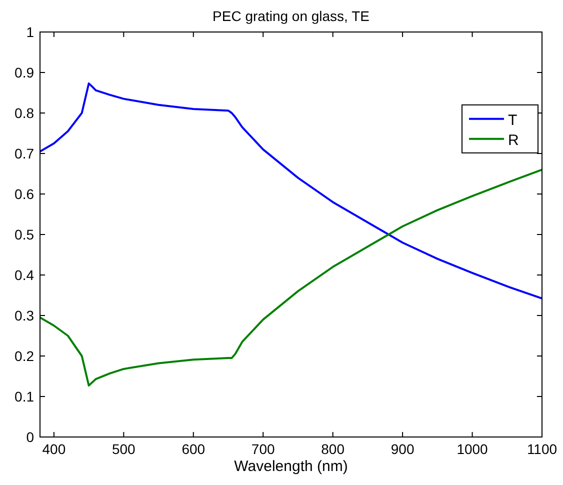  Describe the element at coordinates (24, 316) in the screenshot. I see `y-tick-label: 0.3` at that location.